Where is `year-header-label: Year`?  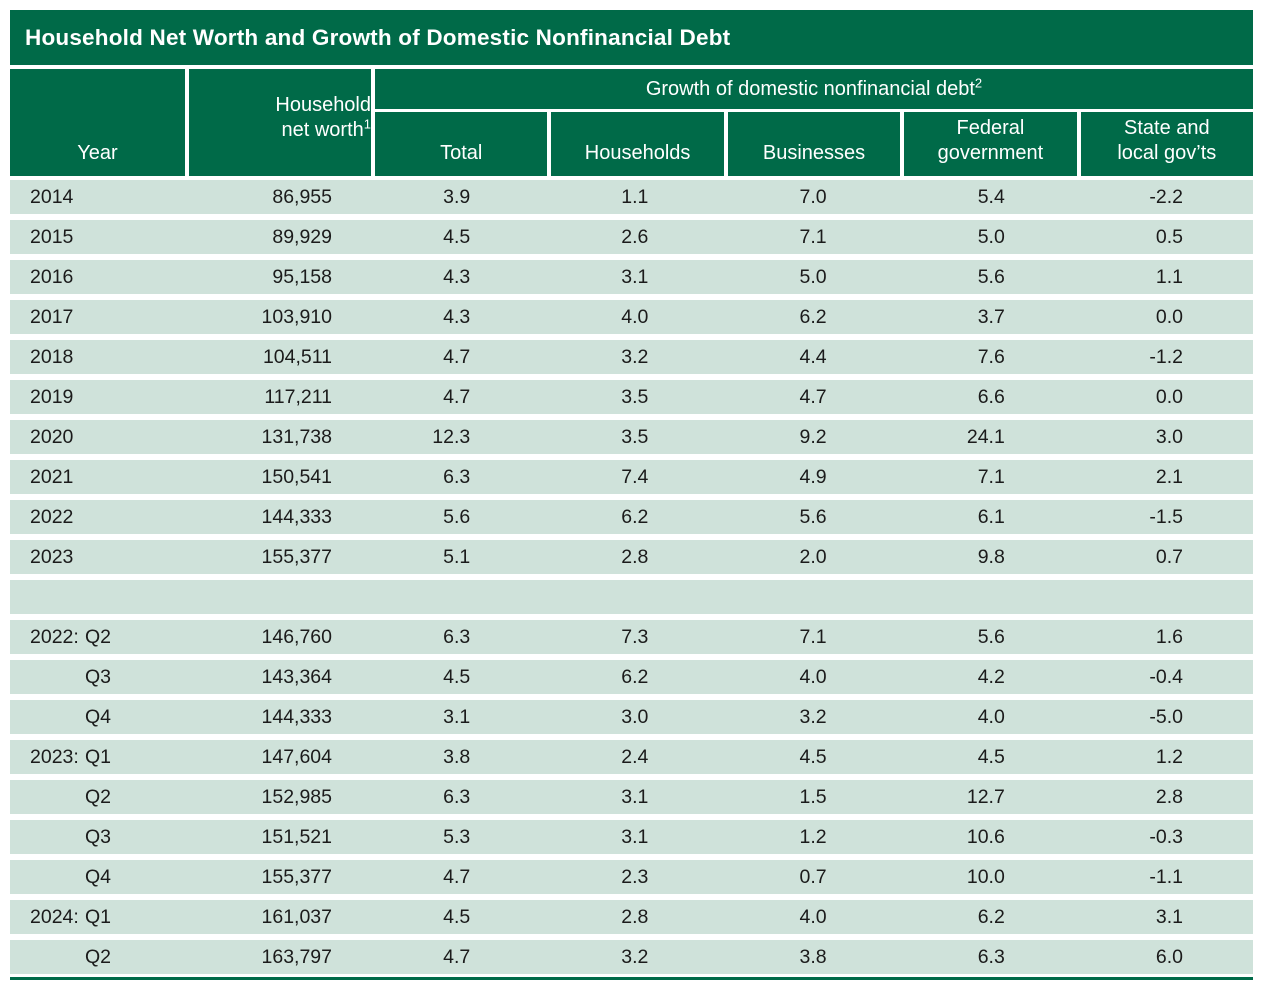
year-header-label: Year is located at coordinates (97, 153).